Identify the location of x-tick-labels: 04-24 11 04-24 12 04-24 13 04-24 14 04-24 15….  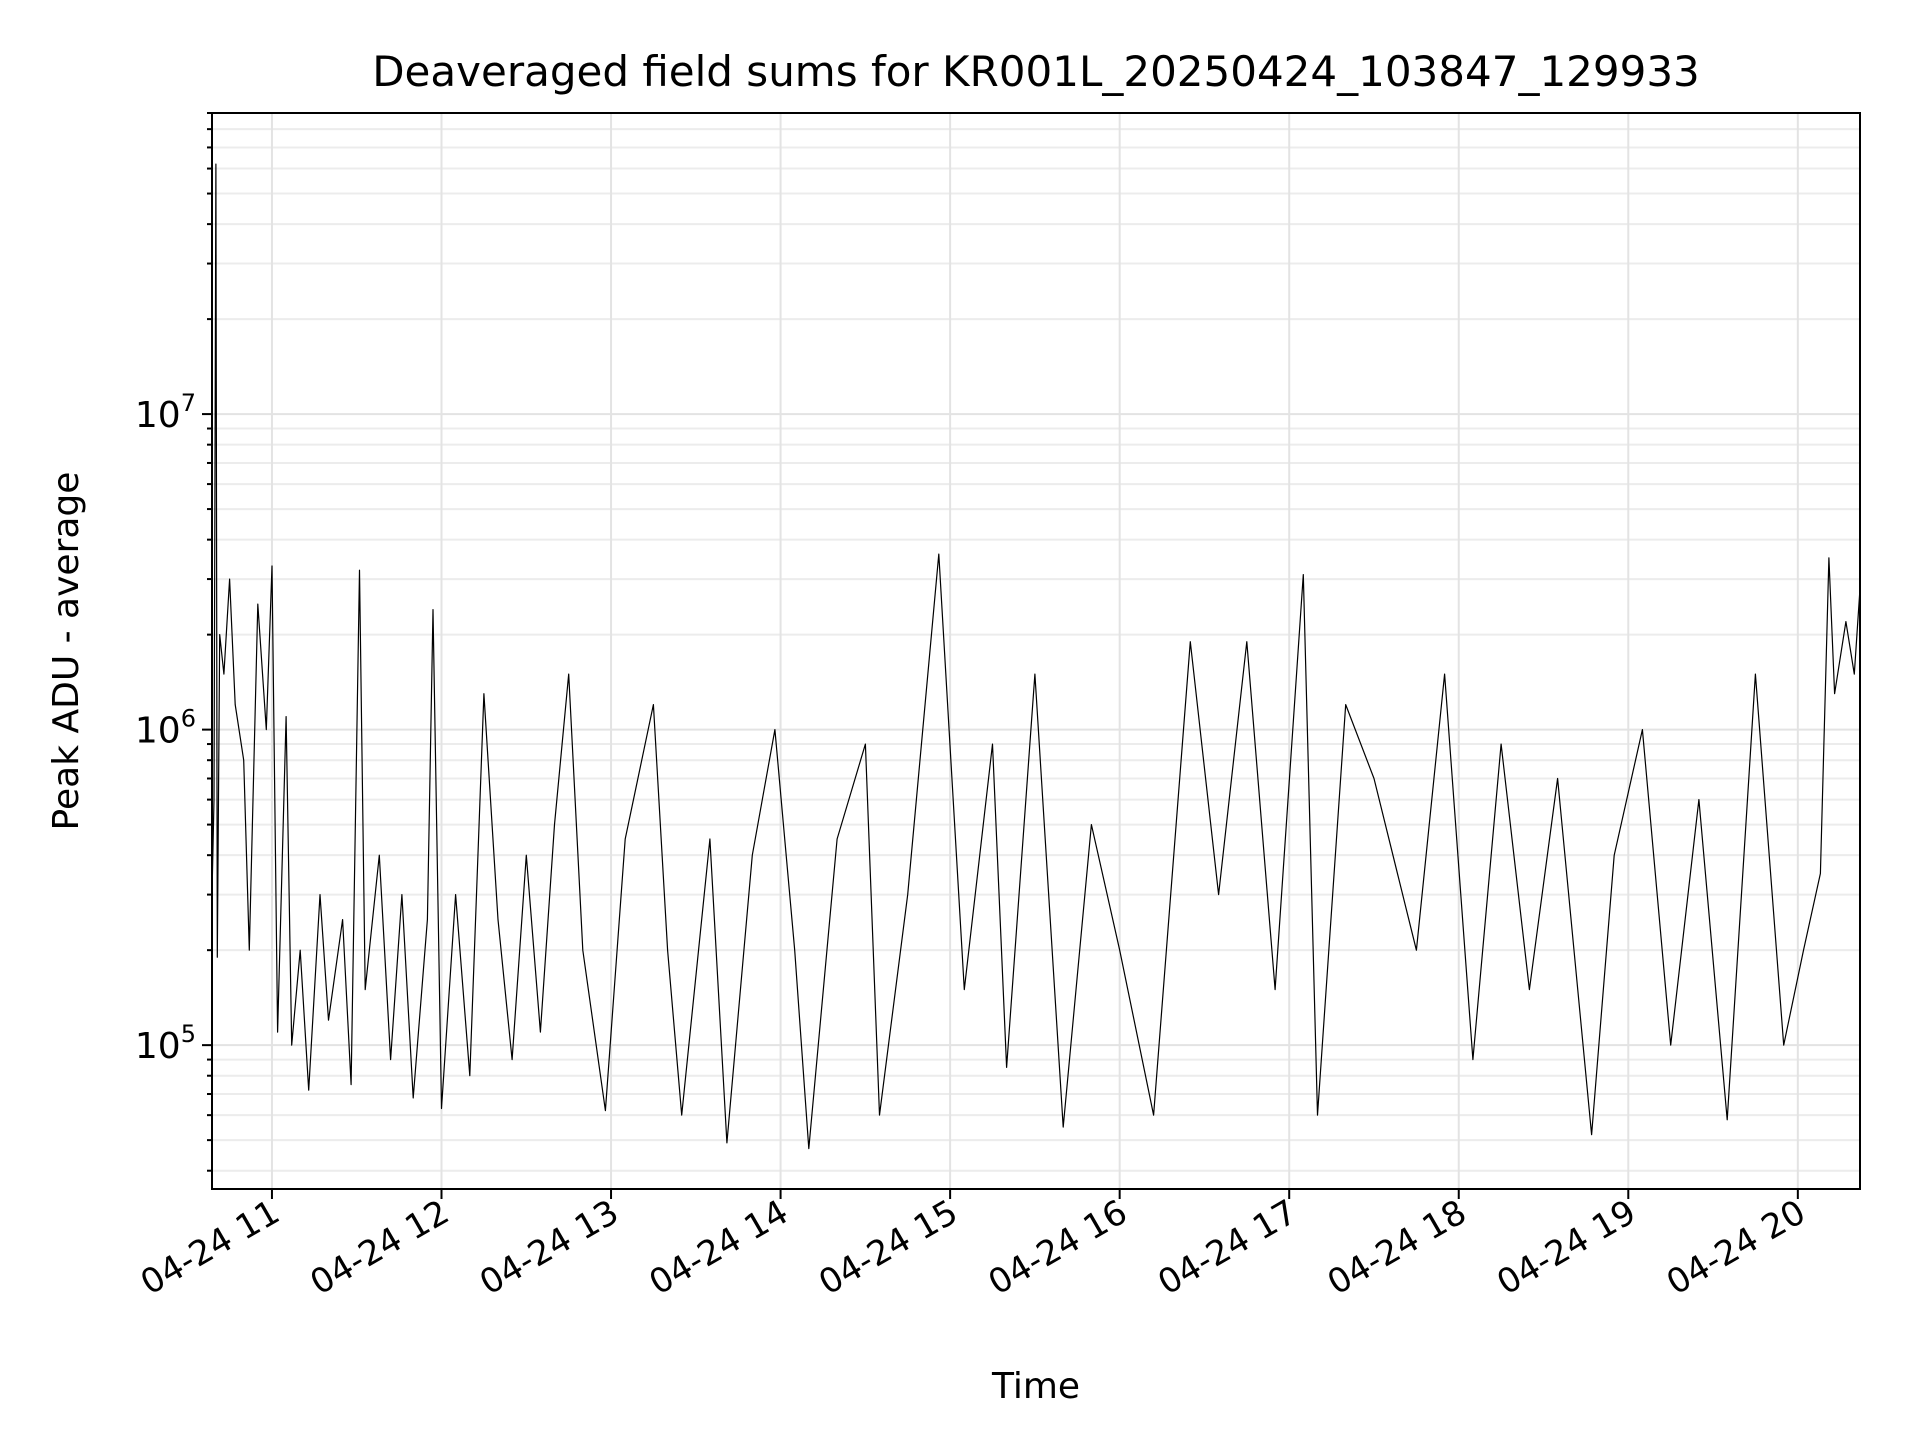
(973, 1247).